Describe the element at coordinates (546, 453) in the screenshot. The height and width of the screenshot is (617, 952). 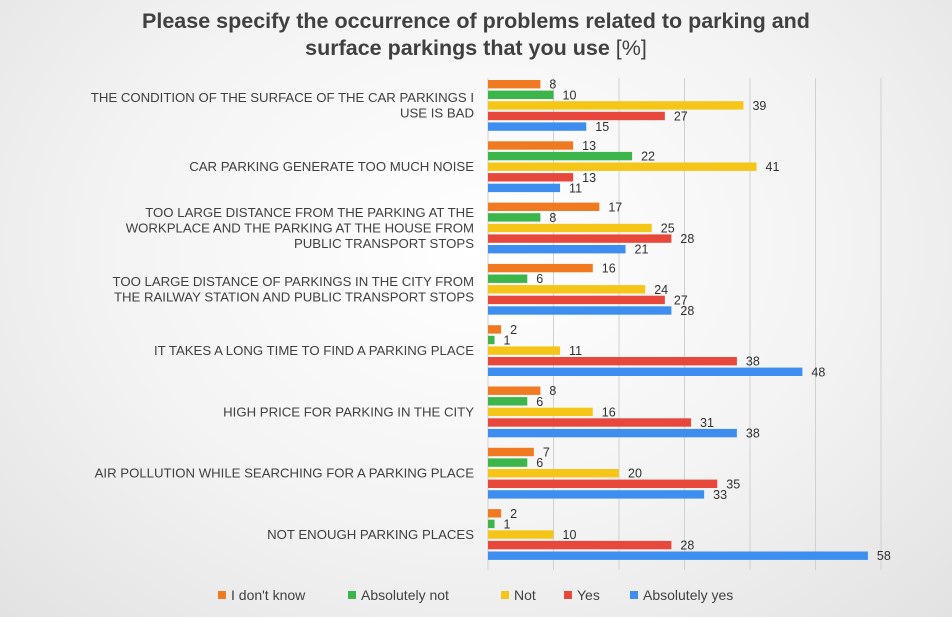
I see `data-label: 7` at that location.